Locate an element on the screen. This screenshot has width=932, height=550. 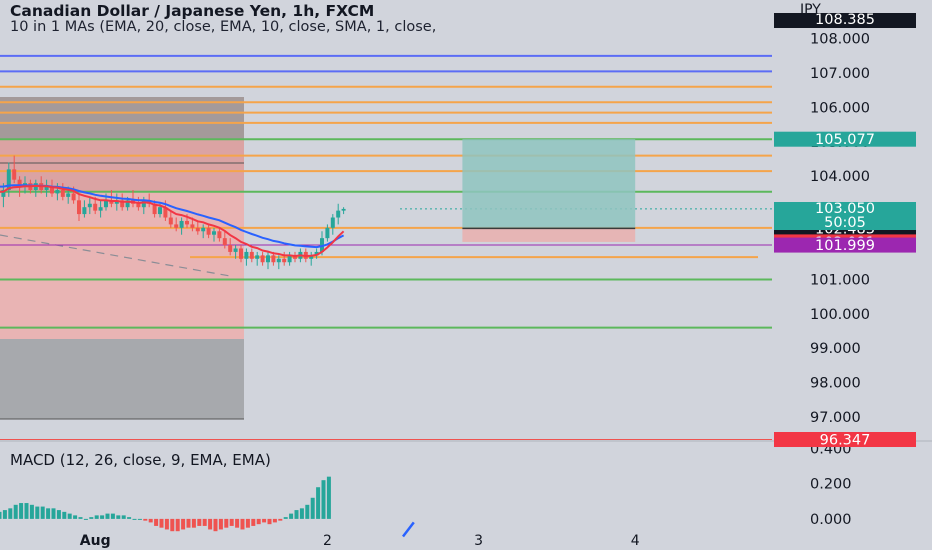
moving-averages-layer is located at coordinates (172, 221).